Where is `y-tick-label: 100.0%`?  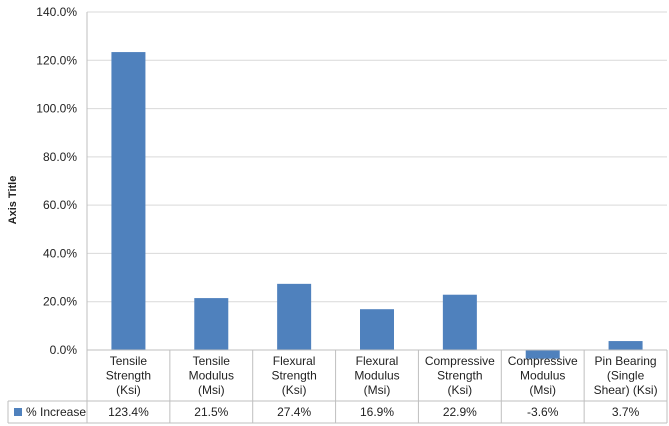 y-tick-label: 100.0% is located at coordinates (56, 109).